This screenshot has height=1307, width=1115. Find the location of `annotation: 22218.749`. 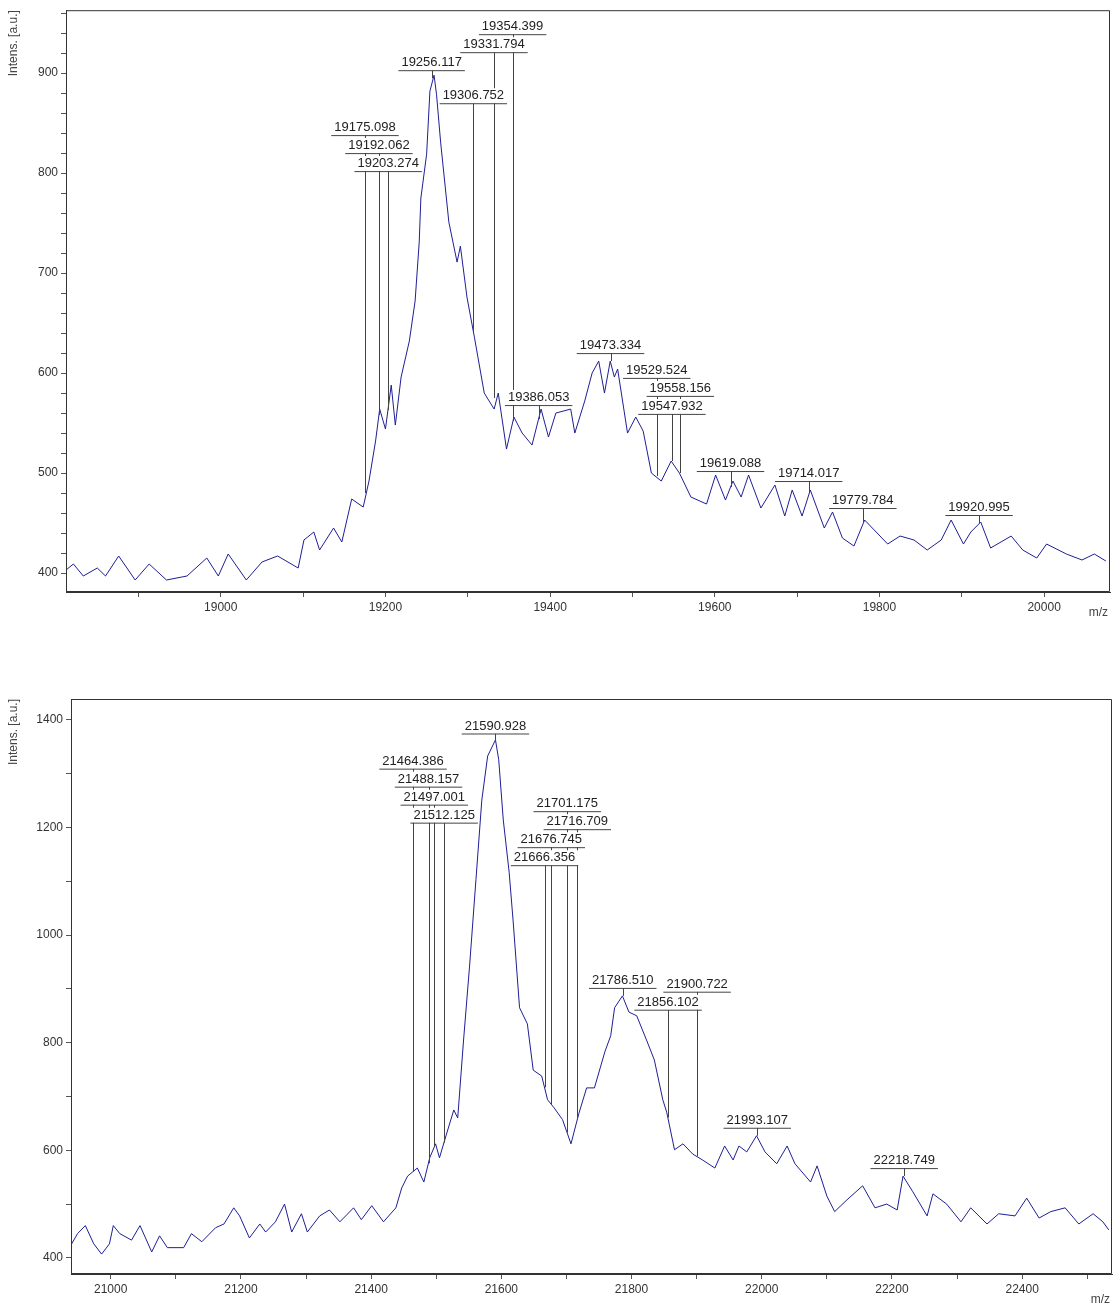

annotation: 22218.749 is located at coordinates (904, 1160).